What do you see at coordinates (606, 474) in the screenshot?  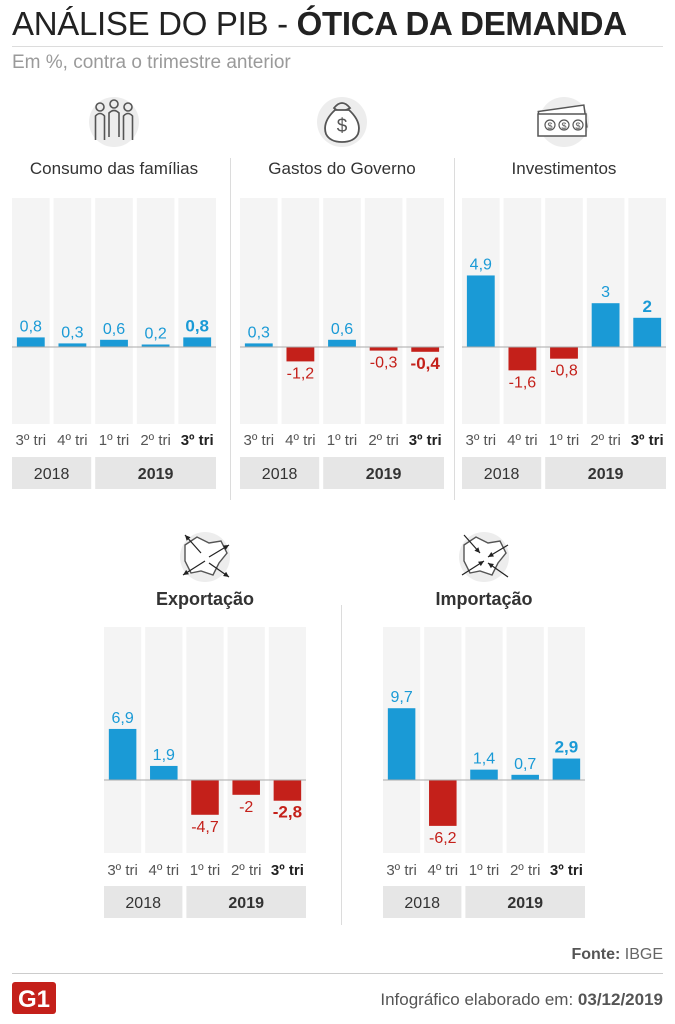 I see `year-label: 2019` at bounding box center [606, 474].